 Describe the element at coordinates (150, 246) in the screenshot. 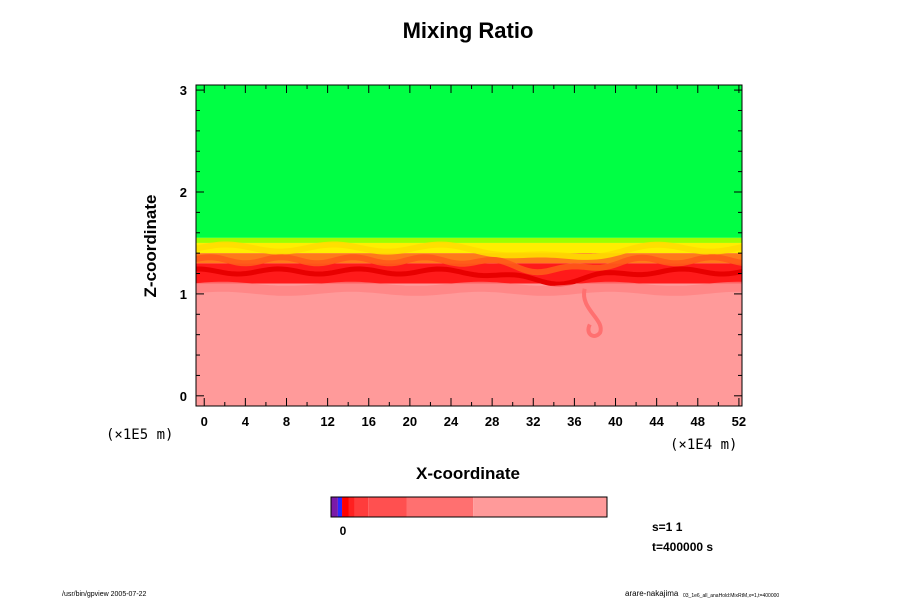

I see `y-axis-label: Z-coordinate` at that location.